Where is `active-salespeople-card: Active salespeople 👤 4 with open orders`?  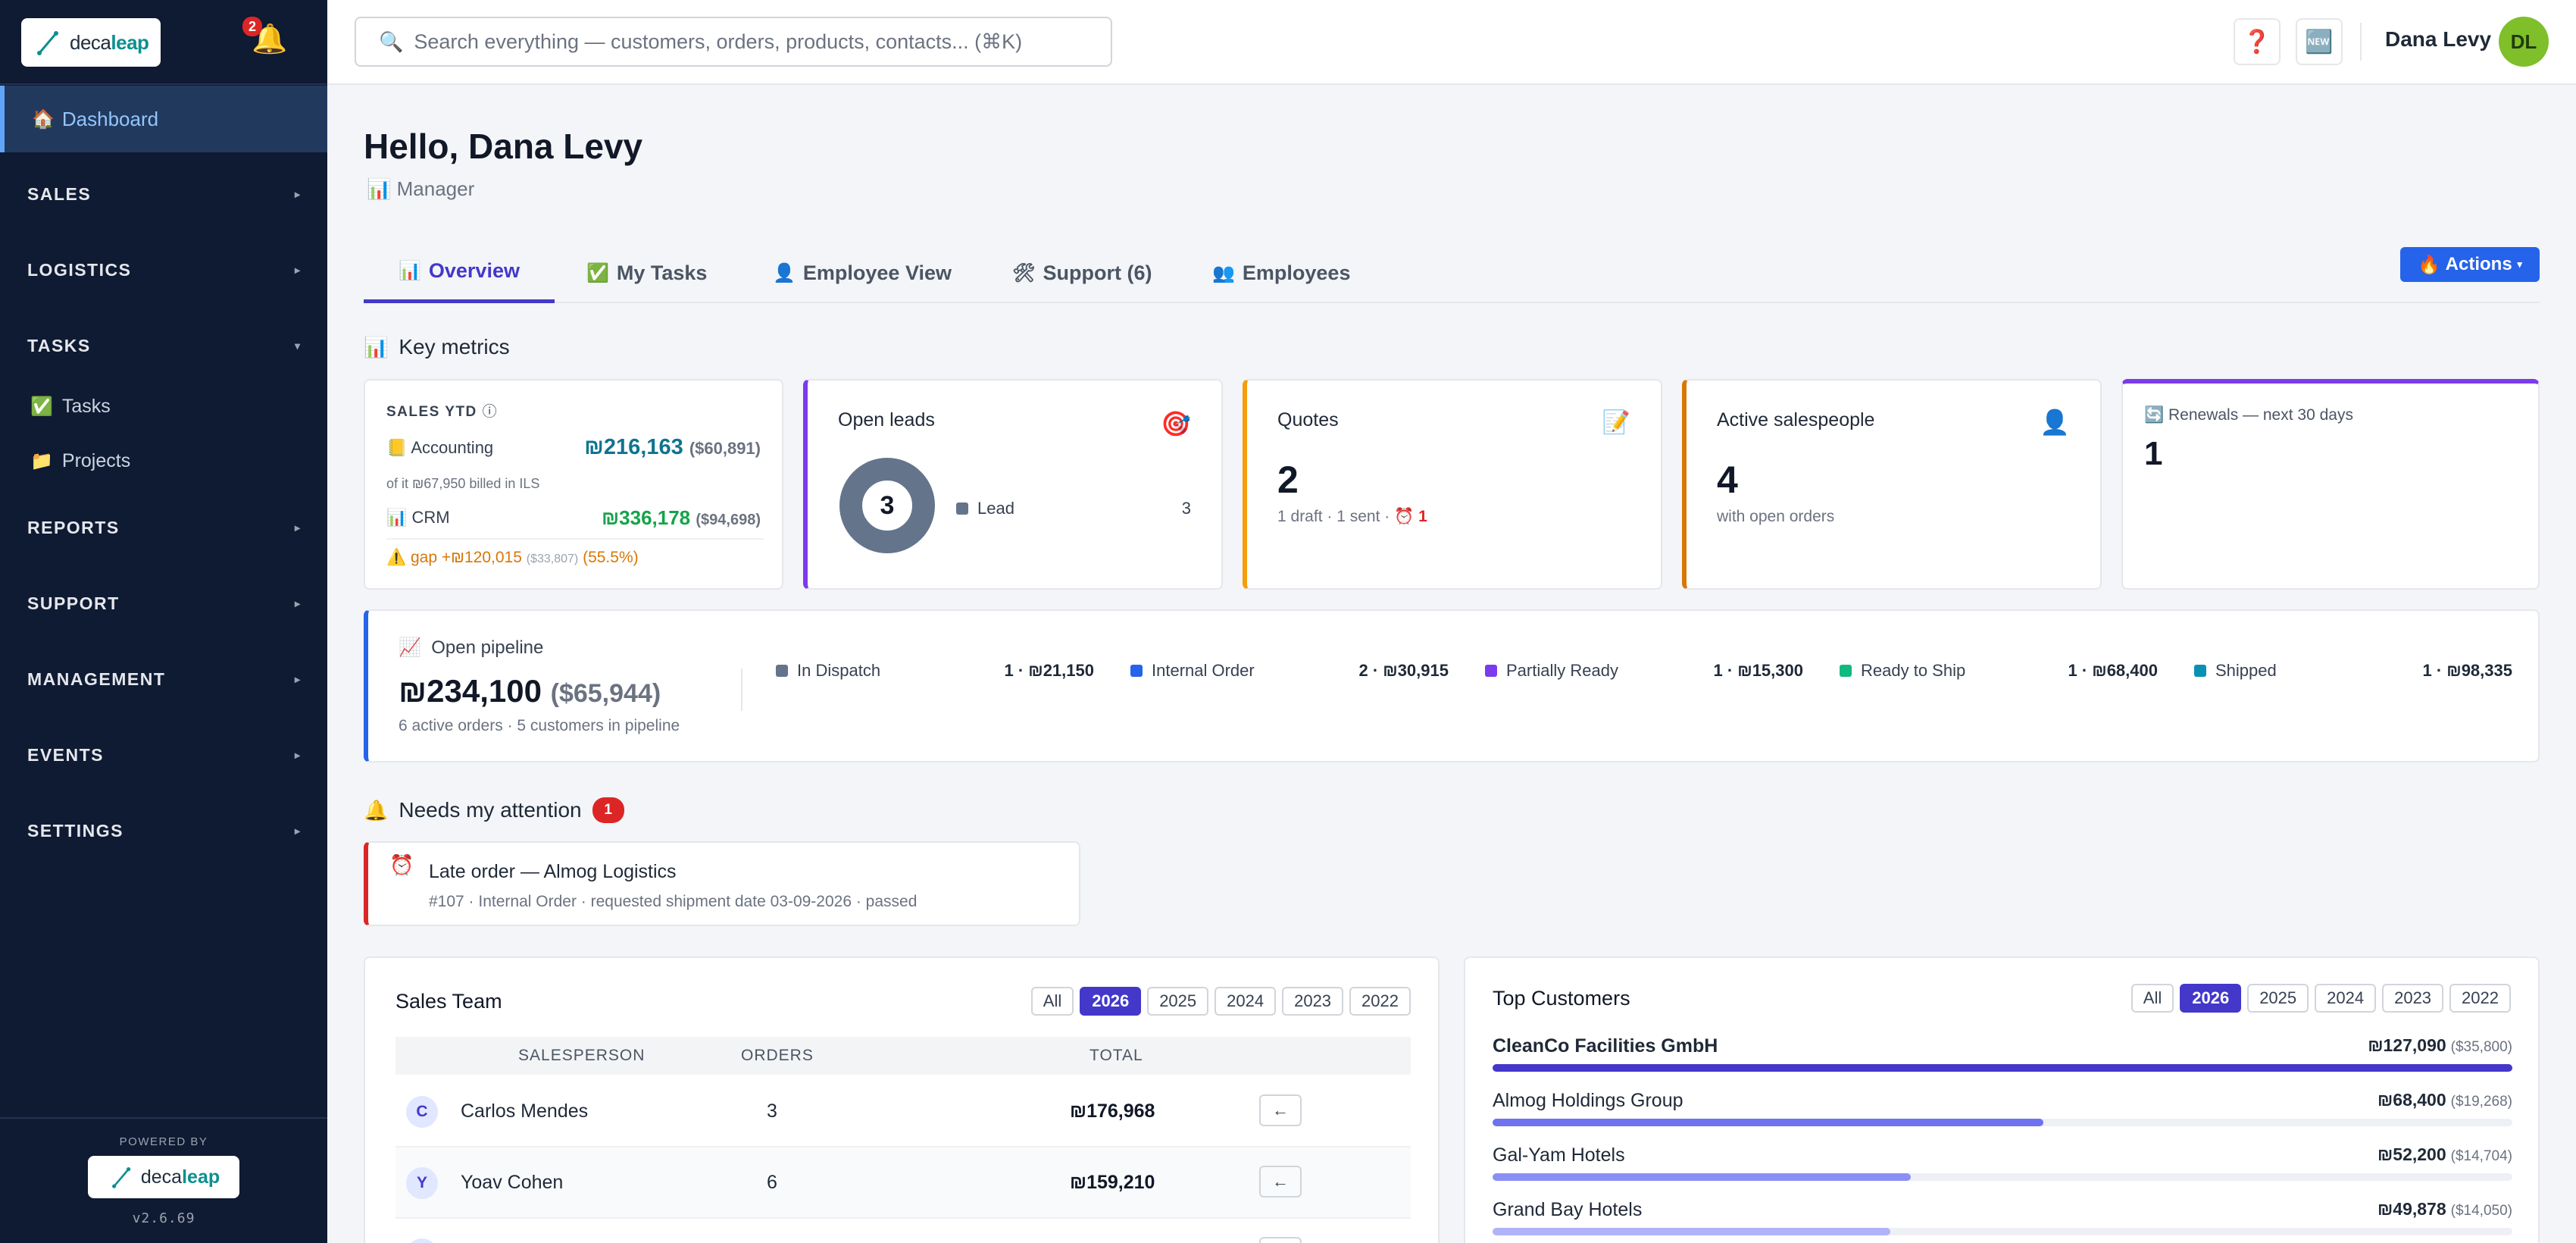
active-salespeople-card: Active salespeople 👤 4 with open orders is located at coordinates (1892, 485).